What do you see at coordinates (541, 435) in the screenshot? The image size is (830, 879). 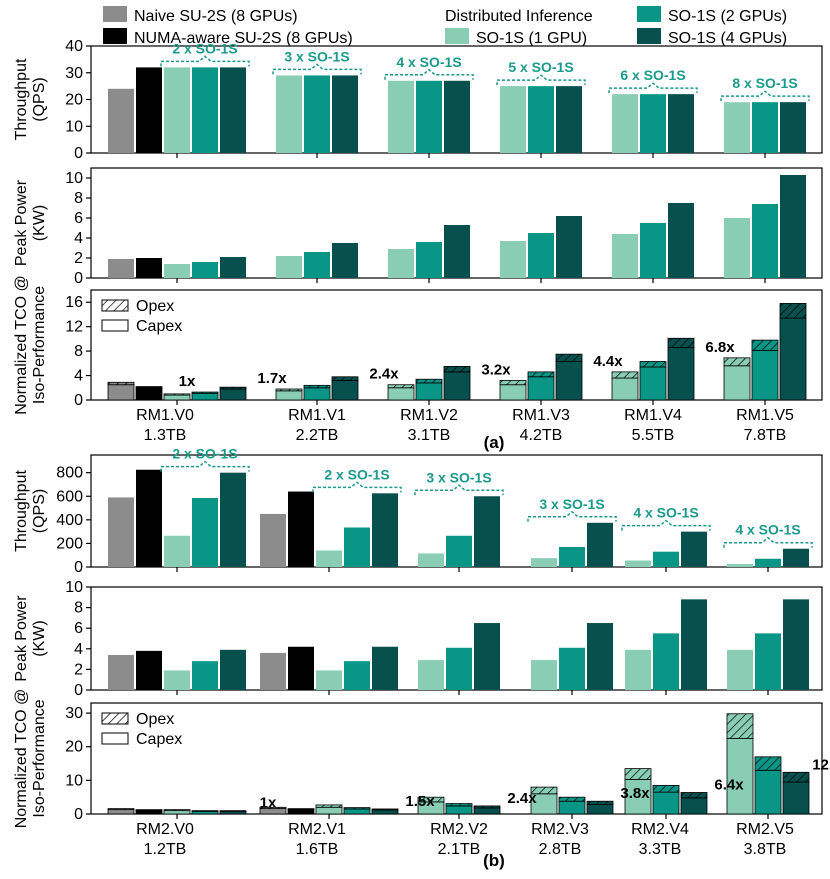 I see `category-sublabel: 4.2TB` at bounding box center [541, 435].